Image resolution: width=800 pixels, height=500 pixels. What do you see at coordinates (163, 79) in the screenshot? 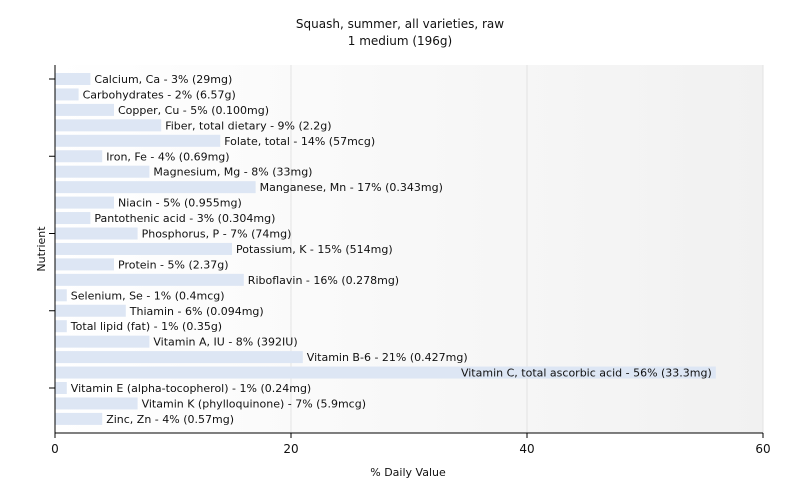
I see `bar-label: Calcium, Ca - 3% (29mg)` at bounding box center [163, 79].